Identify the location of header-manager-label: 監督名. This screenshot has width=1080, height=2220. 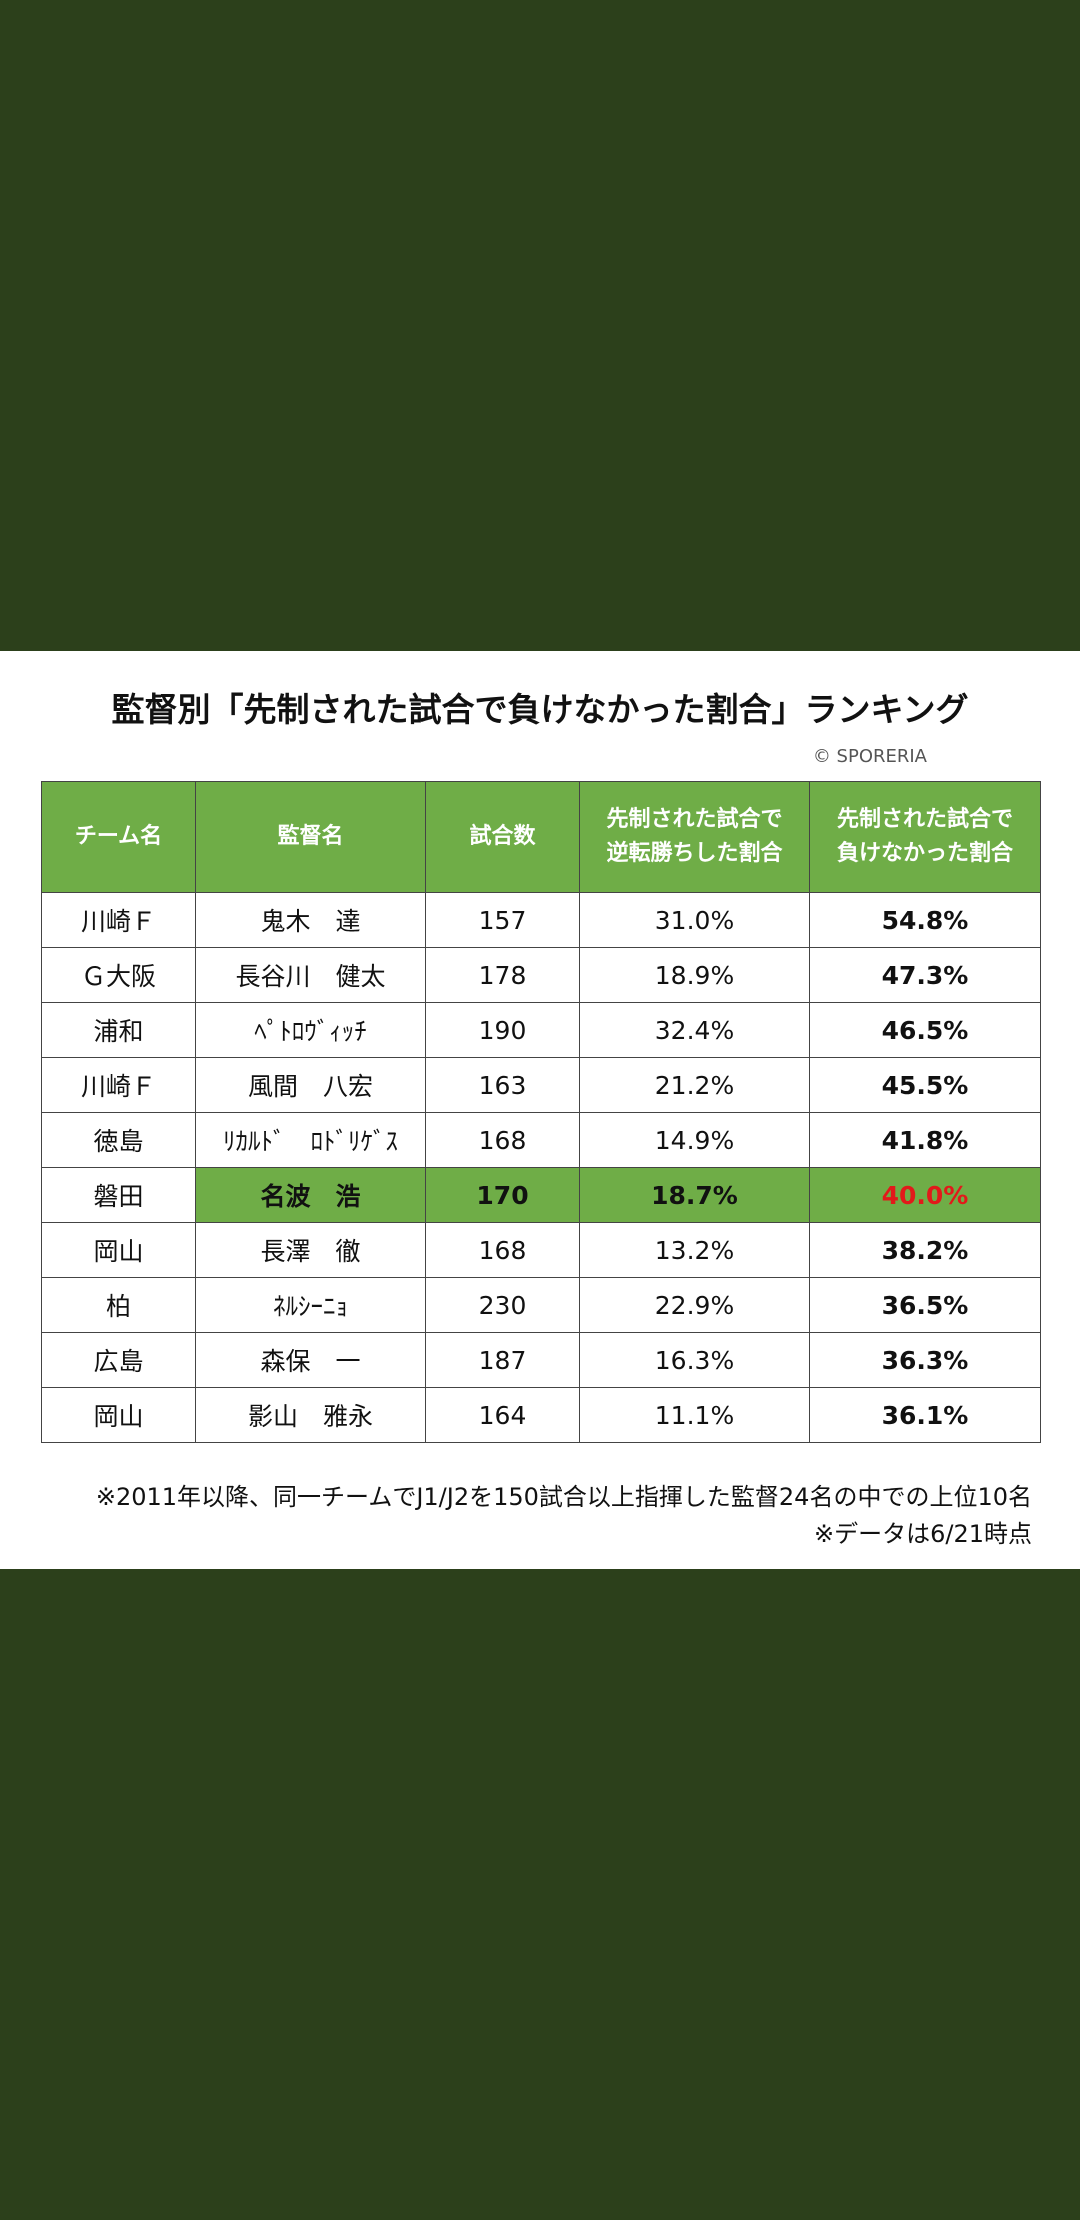
(310, 836).